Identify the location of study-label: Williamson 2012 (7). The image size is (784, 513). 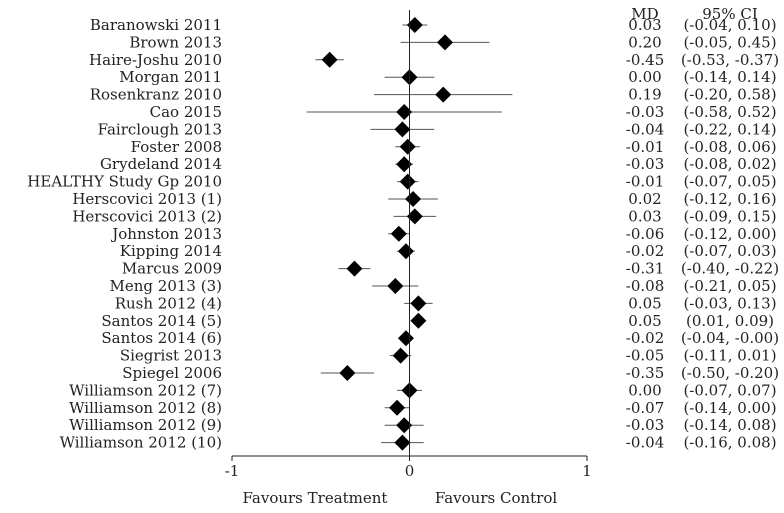
(145, 390).